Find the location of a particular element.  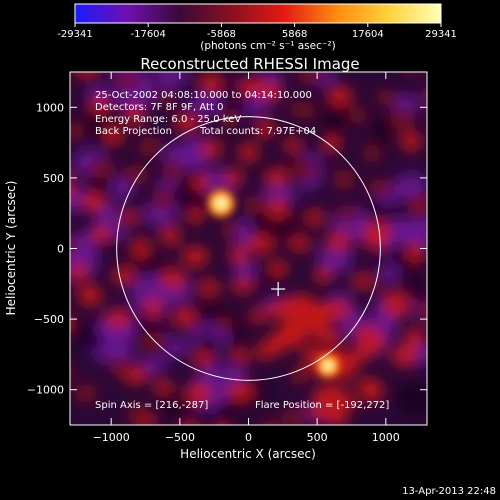

x-axis-label: Heliocentric X (arcsec) is located at coordinates (248, 454).